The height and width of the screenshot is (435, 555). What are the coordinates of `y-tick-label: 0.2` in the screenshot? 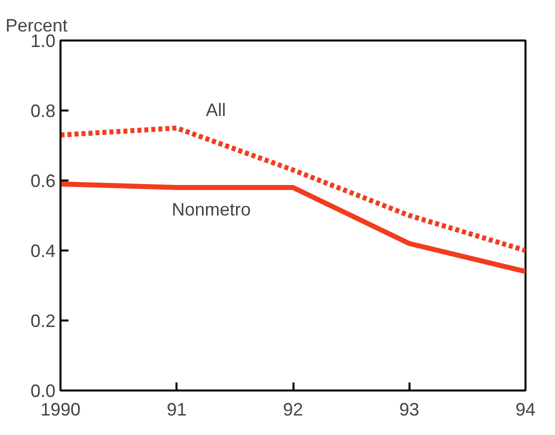 It's located at (43, 321).